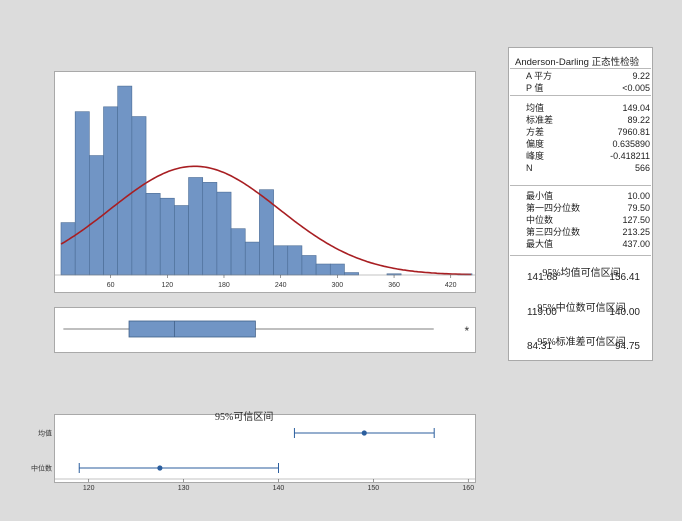  I want to click on ci-median-label: 95%中位数可信区间, so click(581, 308).